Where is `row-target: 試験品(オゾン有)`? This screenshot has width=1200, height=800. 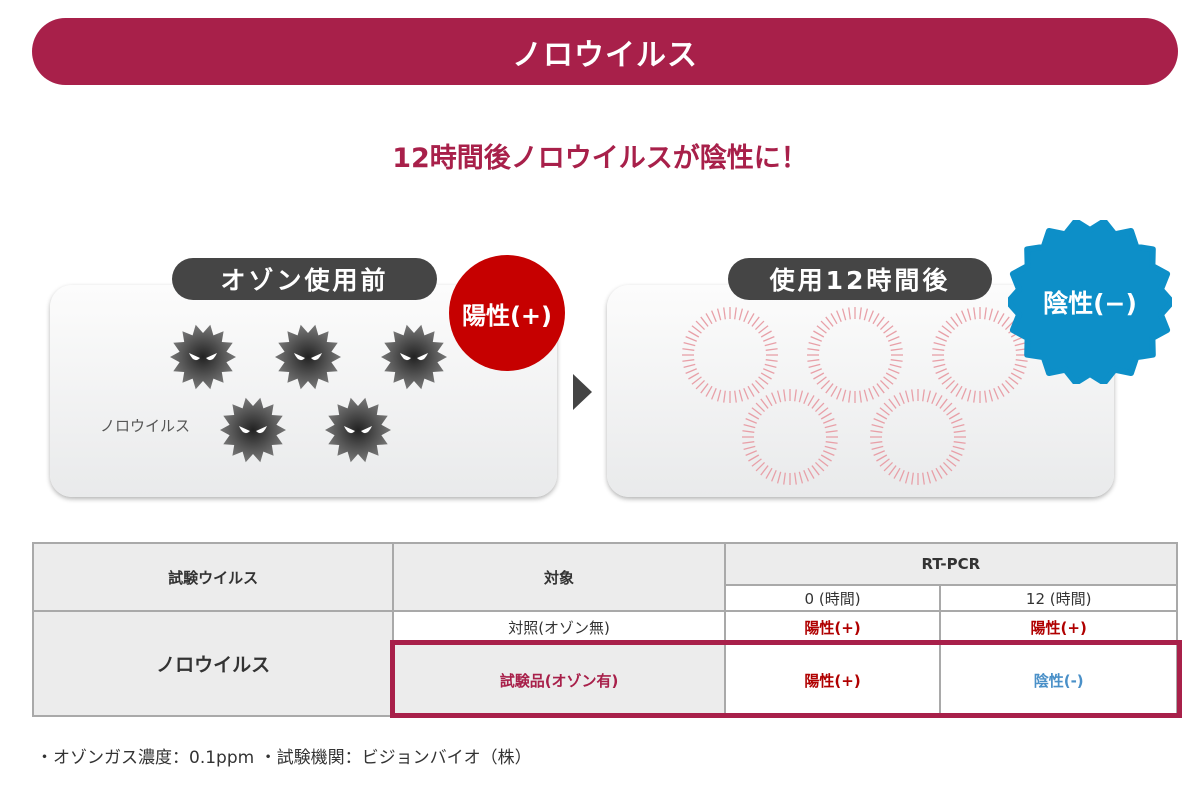
row-target: 試験品(オゾン有) is located at coordinates (559, 680).